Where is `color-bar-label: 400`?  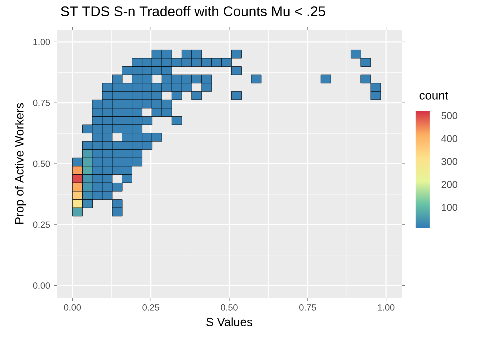 color-bar-label: 400 is located at coordinates (450, 138).